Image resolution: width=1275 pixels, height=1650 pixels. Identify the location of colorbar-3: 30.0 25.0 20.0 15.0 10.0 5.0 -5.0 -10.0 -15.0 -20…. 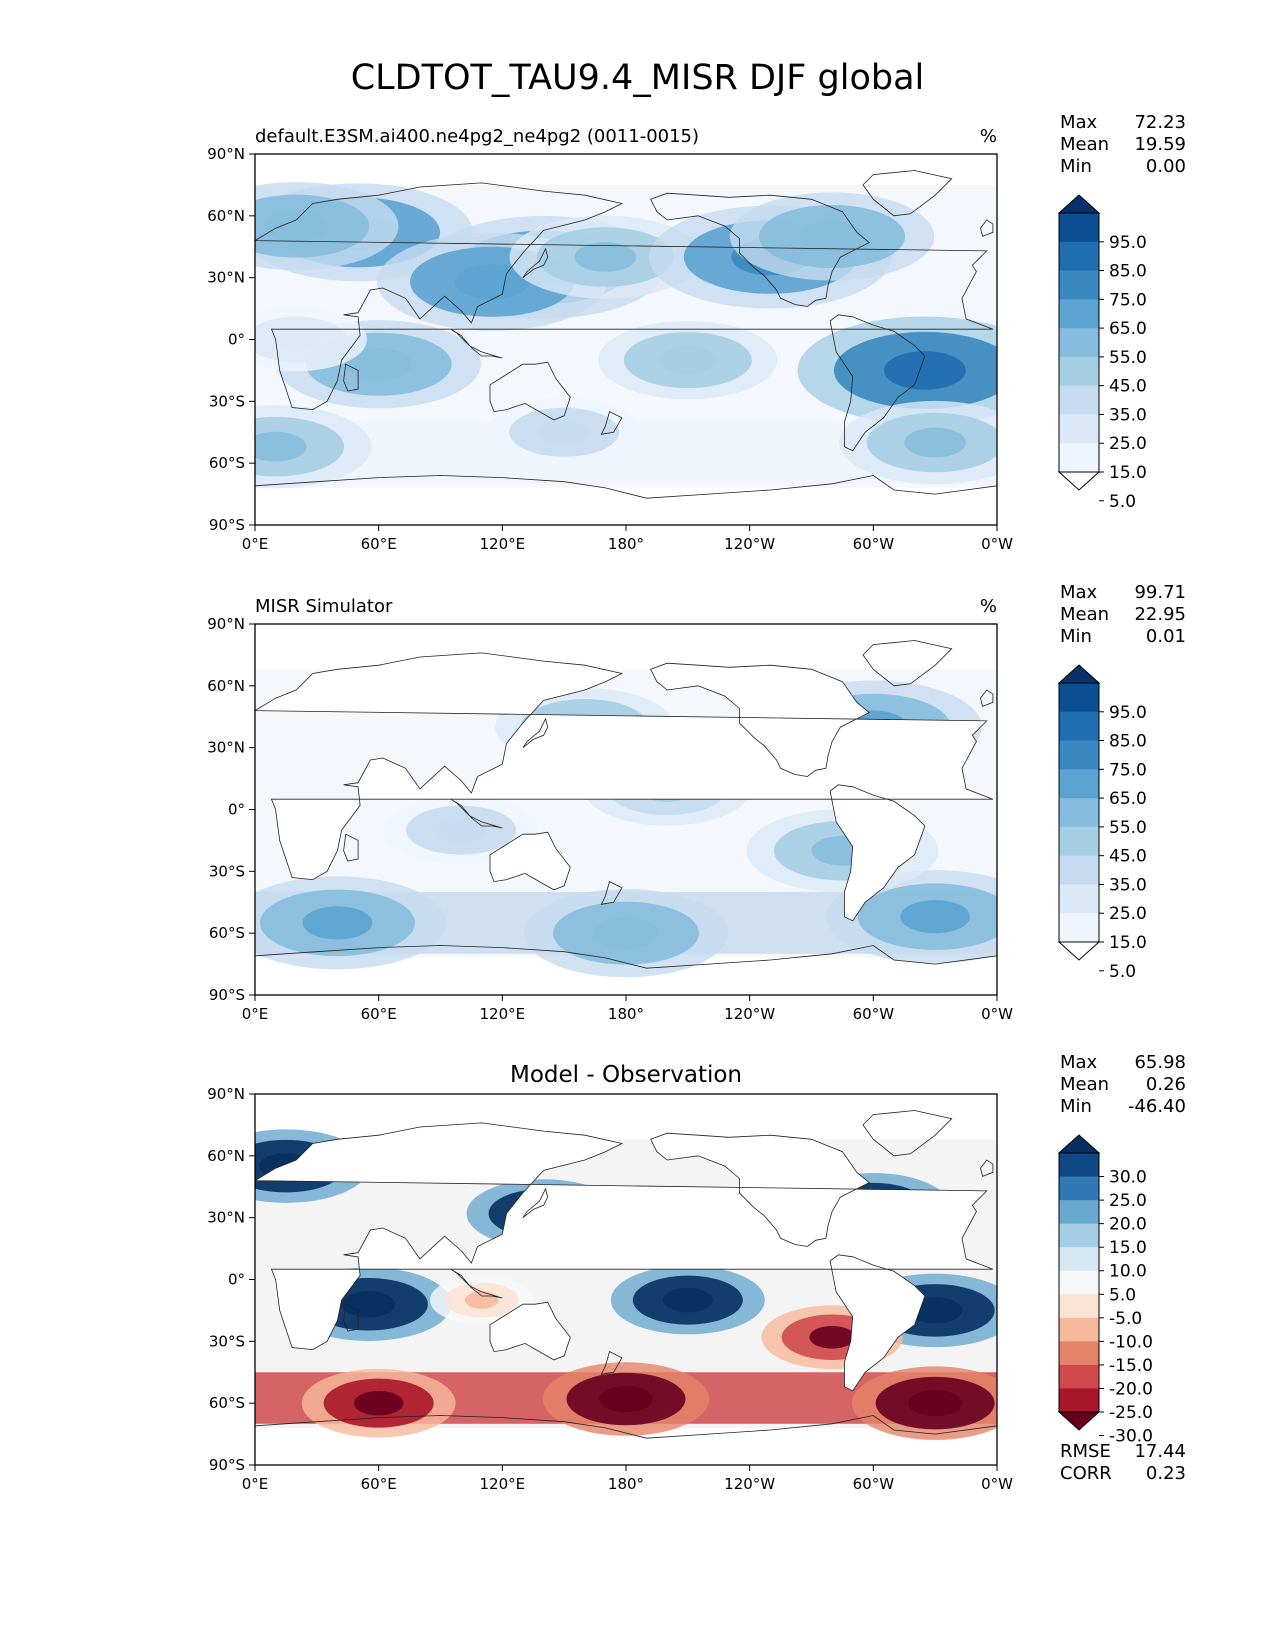
(1105, 1290).